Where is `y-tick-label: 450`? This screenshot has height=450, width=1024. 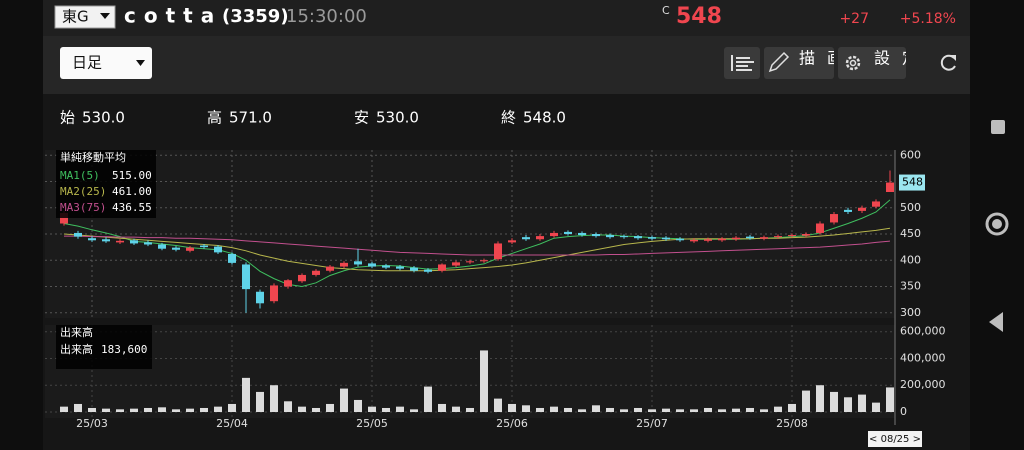 y-tick-label: 450 is located at coordinates (910, 233).